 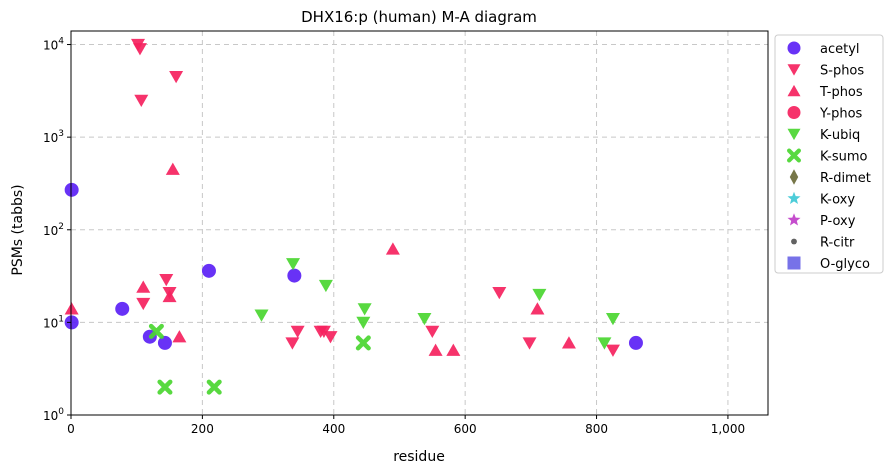 I want to click on legend-label: acetyl, so click(x=840, y=49).